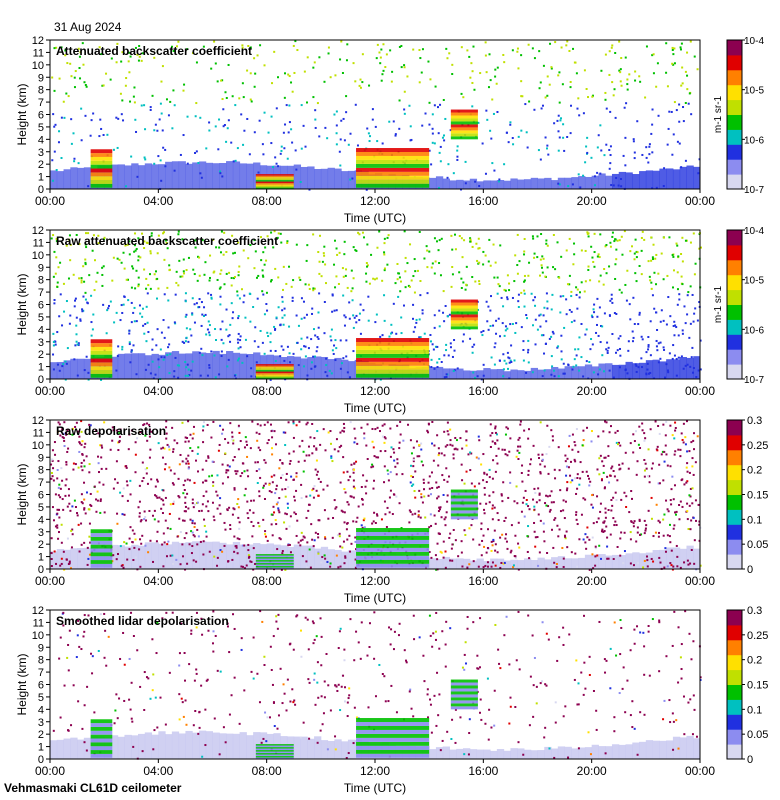 The image size is (780, 800). I want to click on y-tick-label: 4, so click(41, 140).